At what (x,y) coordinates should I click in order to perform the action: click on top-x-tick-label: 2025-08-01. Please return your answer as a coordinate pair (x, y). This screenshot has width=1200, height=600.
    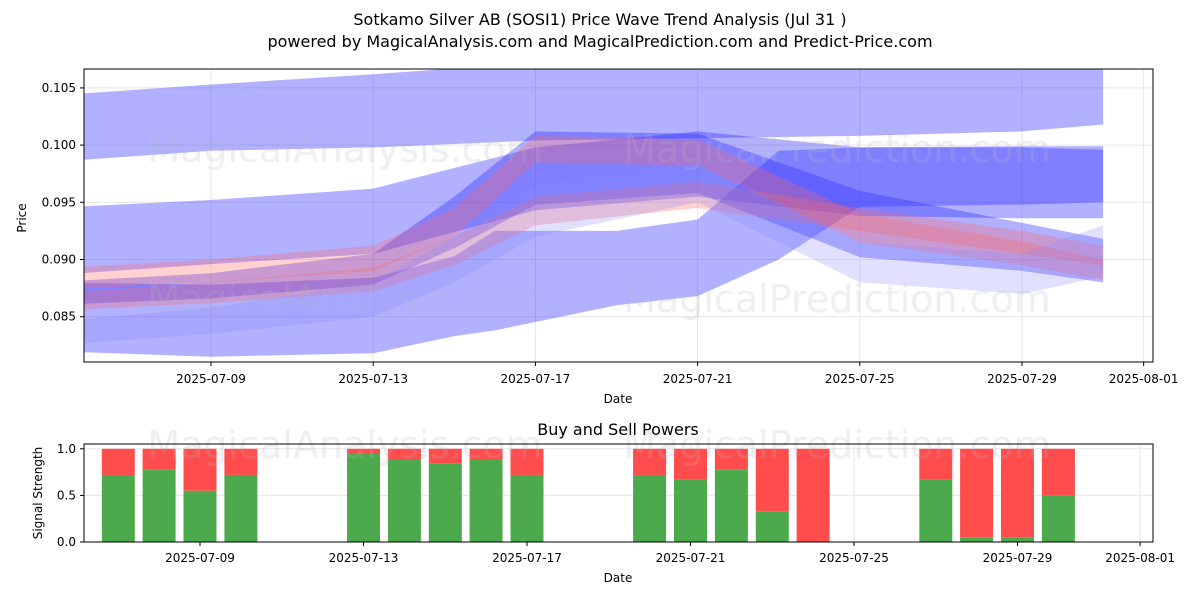
    Looking at the image, I should click on (1144, 379).